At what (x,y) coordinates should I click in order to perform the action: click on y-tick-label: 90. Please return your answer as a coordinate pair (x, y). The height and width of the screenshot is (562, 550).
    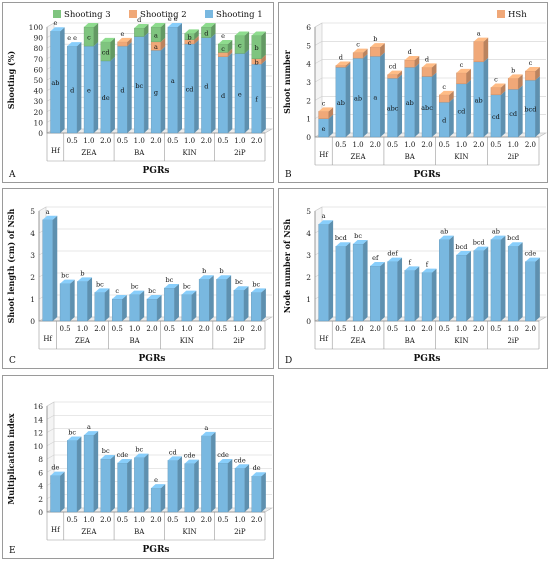
    Looking at the image, I should click on (38, 38).